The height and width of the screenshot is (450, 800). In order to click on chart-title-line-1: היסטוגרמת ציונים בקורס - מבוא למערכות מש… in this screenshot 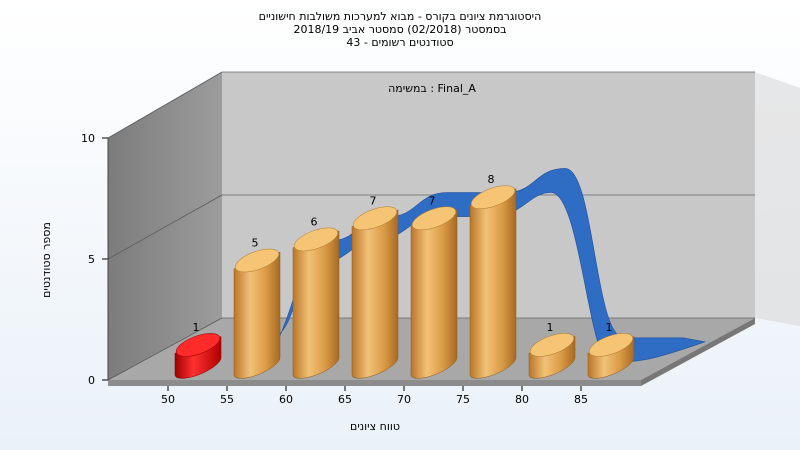, I will do `click(400, 16)`.